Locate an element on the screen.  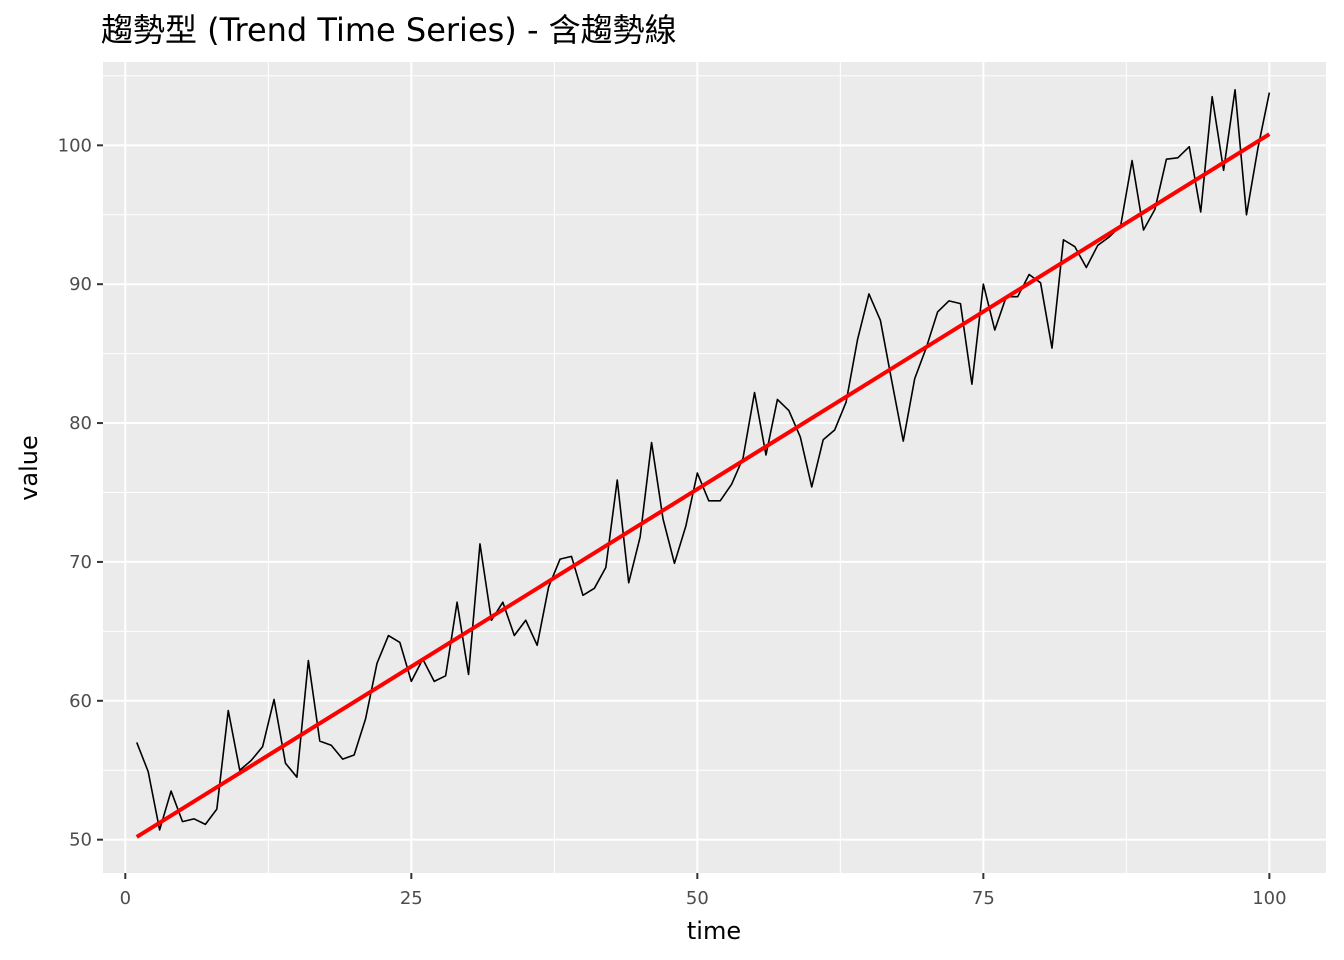
x-tick-label: 0 is located at coordinates (125, 898).